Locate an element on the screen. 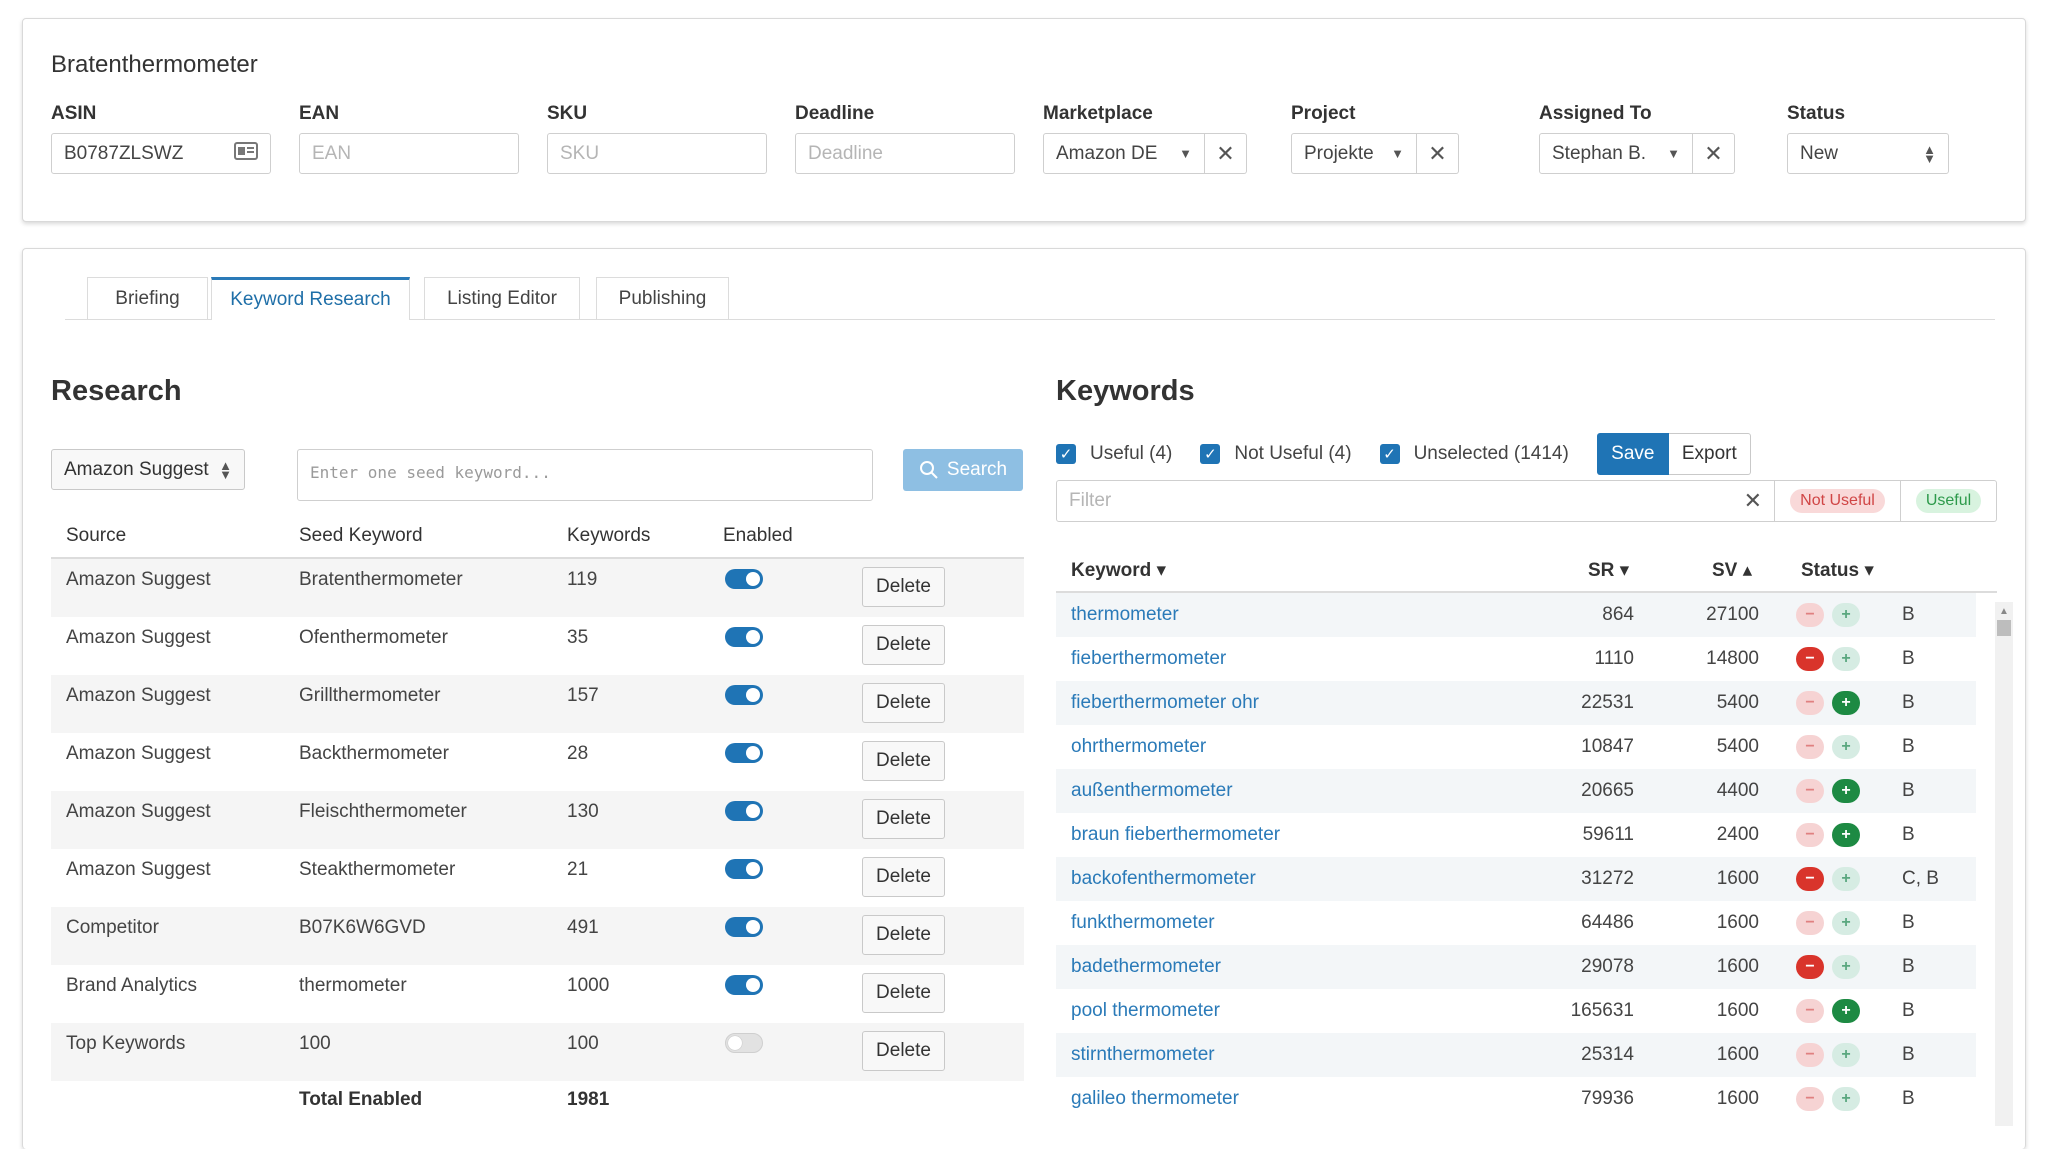 This screenshot has width=2048, height=1149. scrollbar-thumb is located at coordinates (2004, 628).